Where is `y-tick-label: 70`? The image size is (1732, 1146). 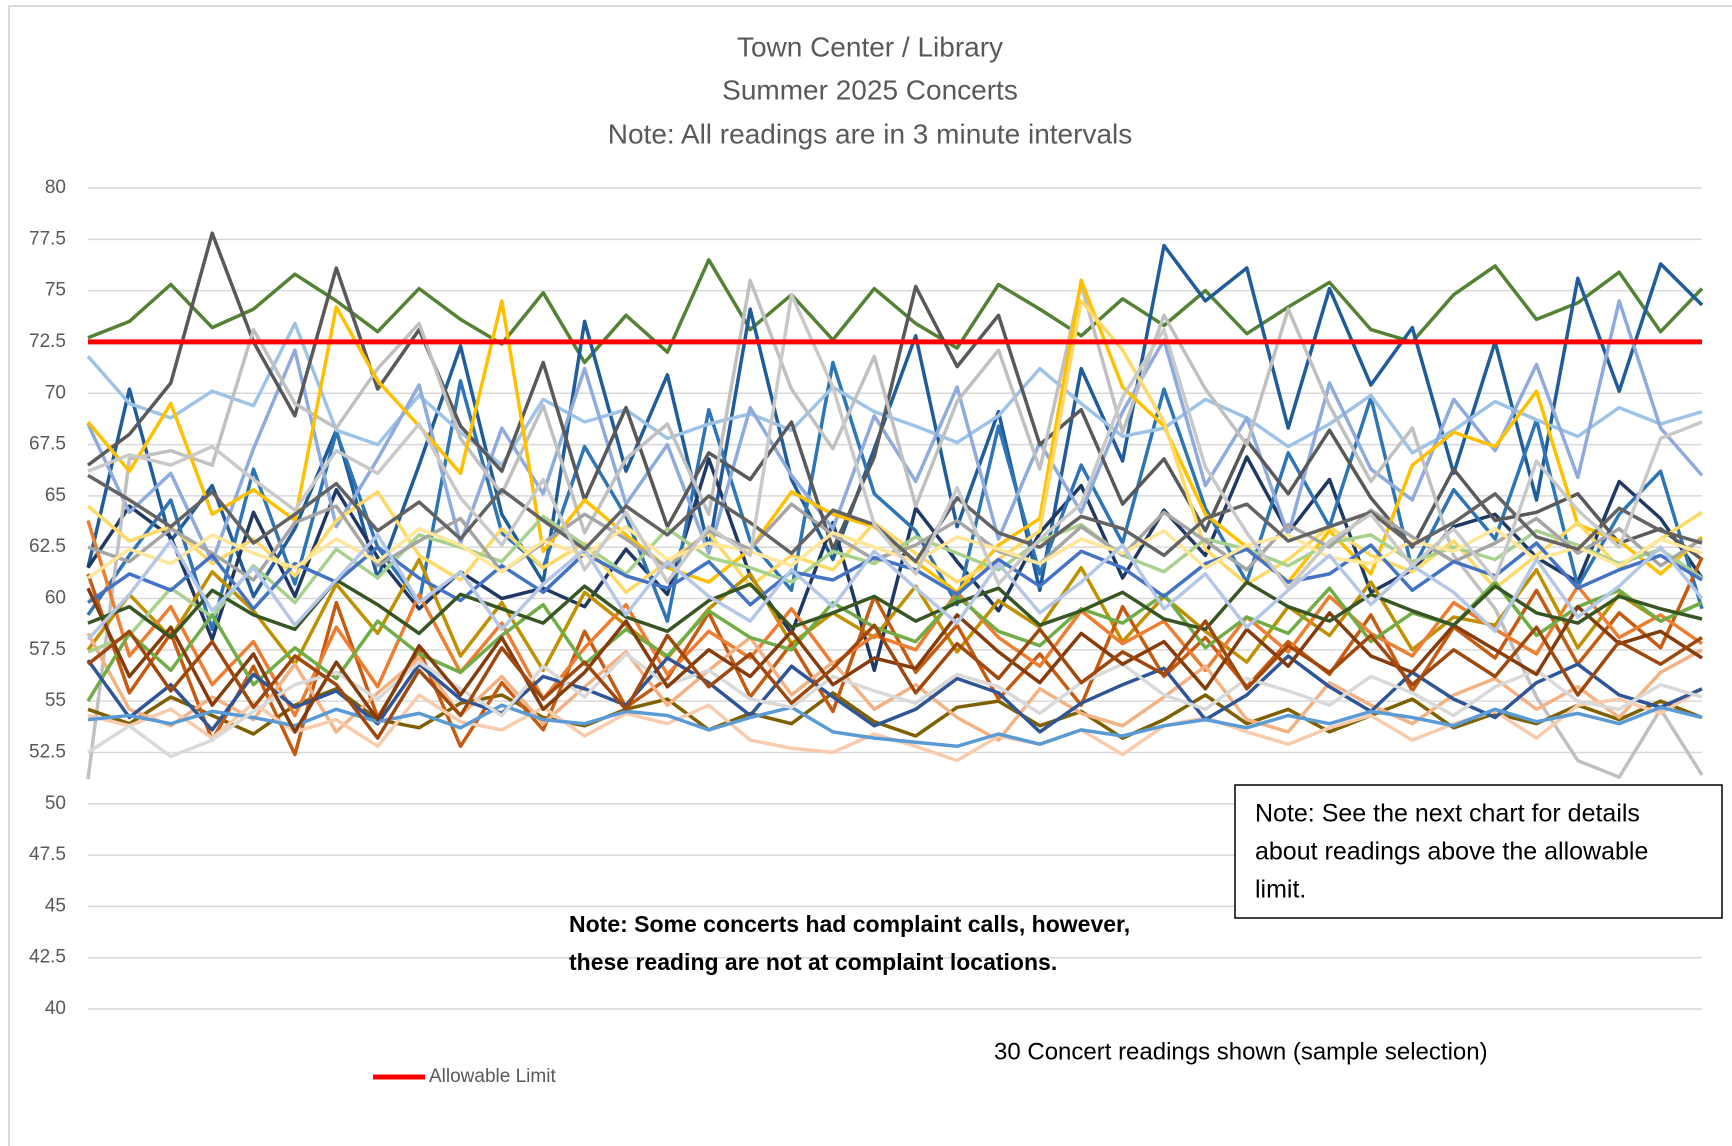 y-tick-label: 70 is located at coordinates (55, 392).